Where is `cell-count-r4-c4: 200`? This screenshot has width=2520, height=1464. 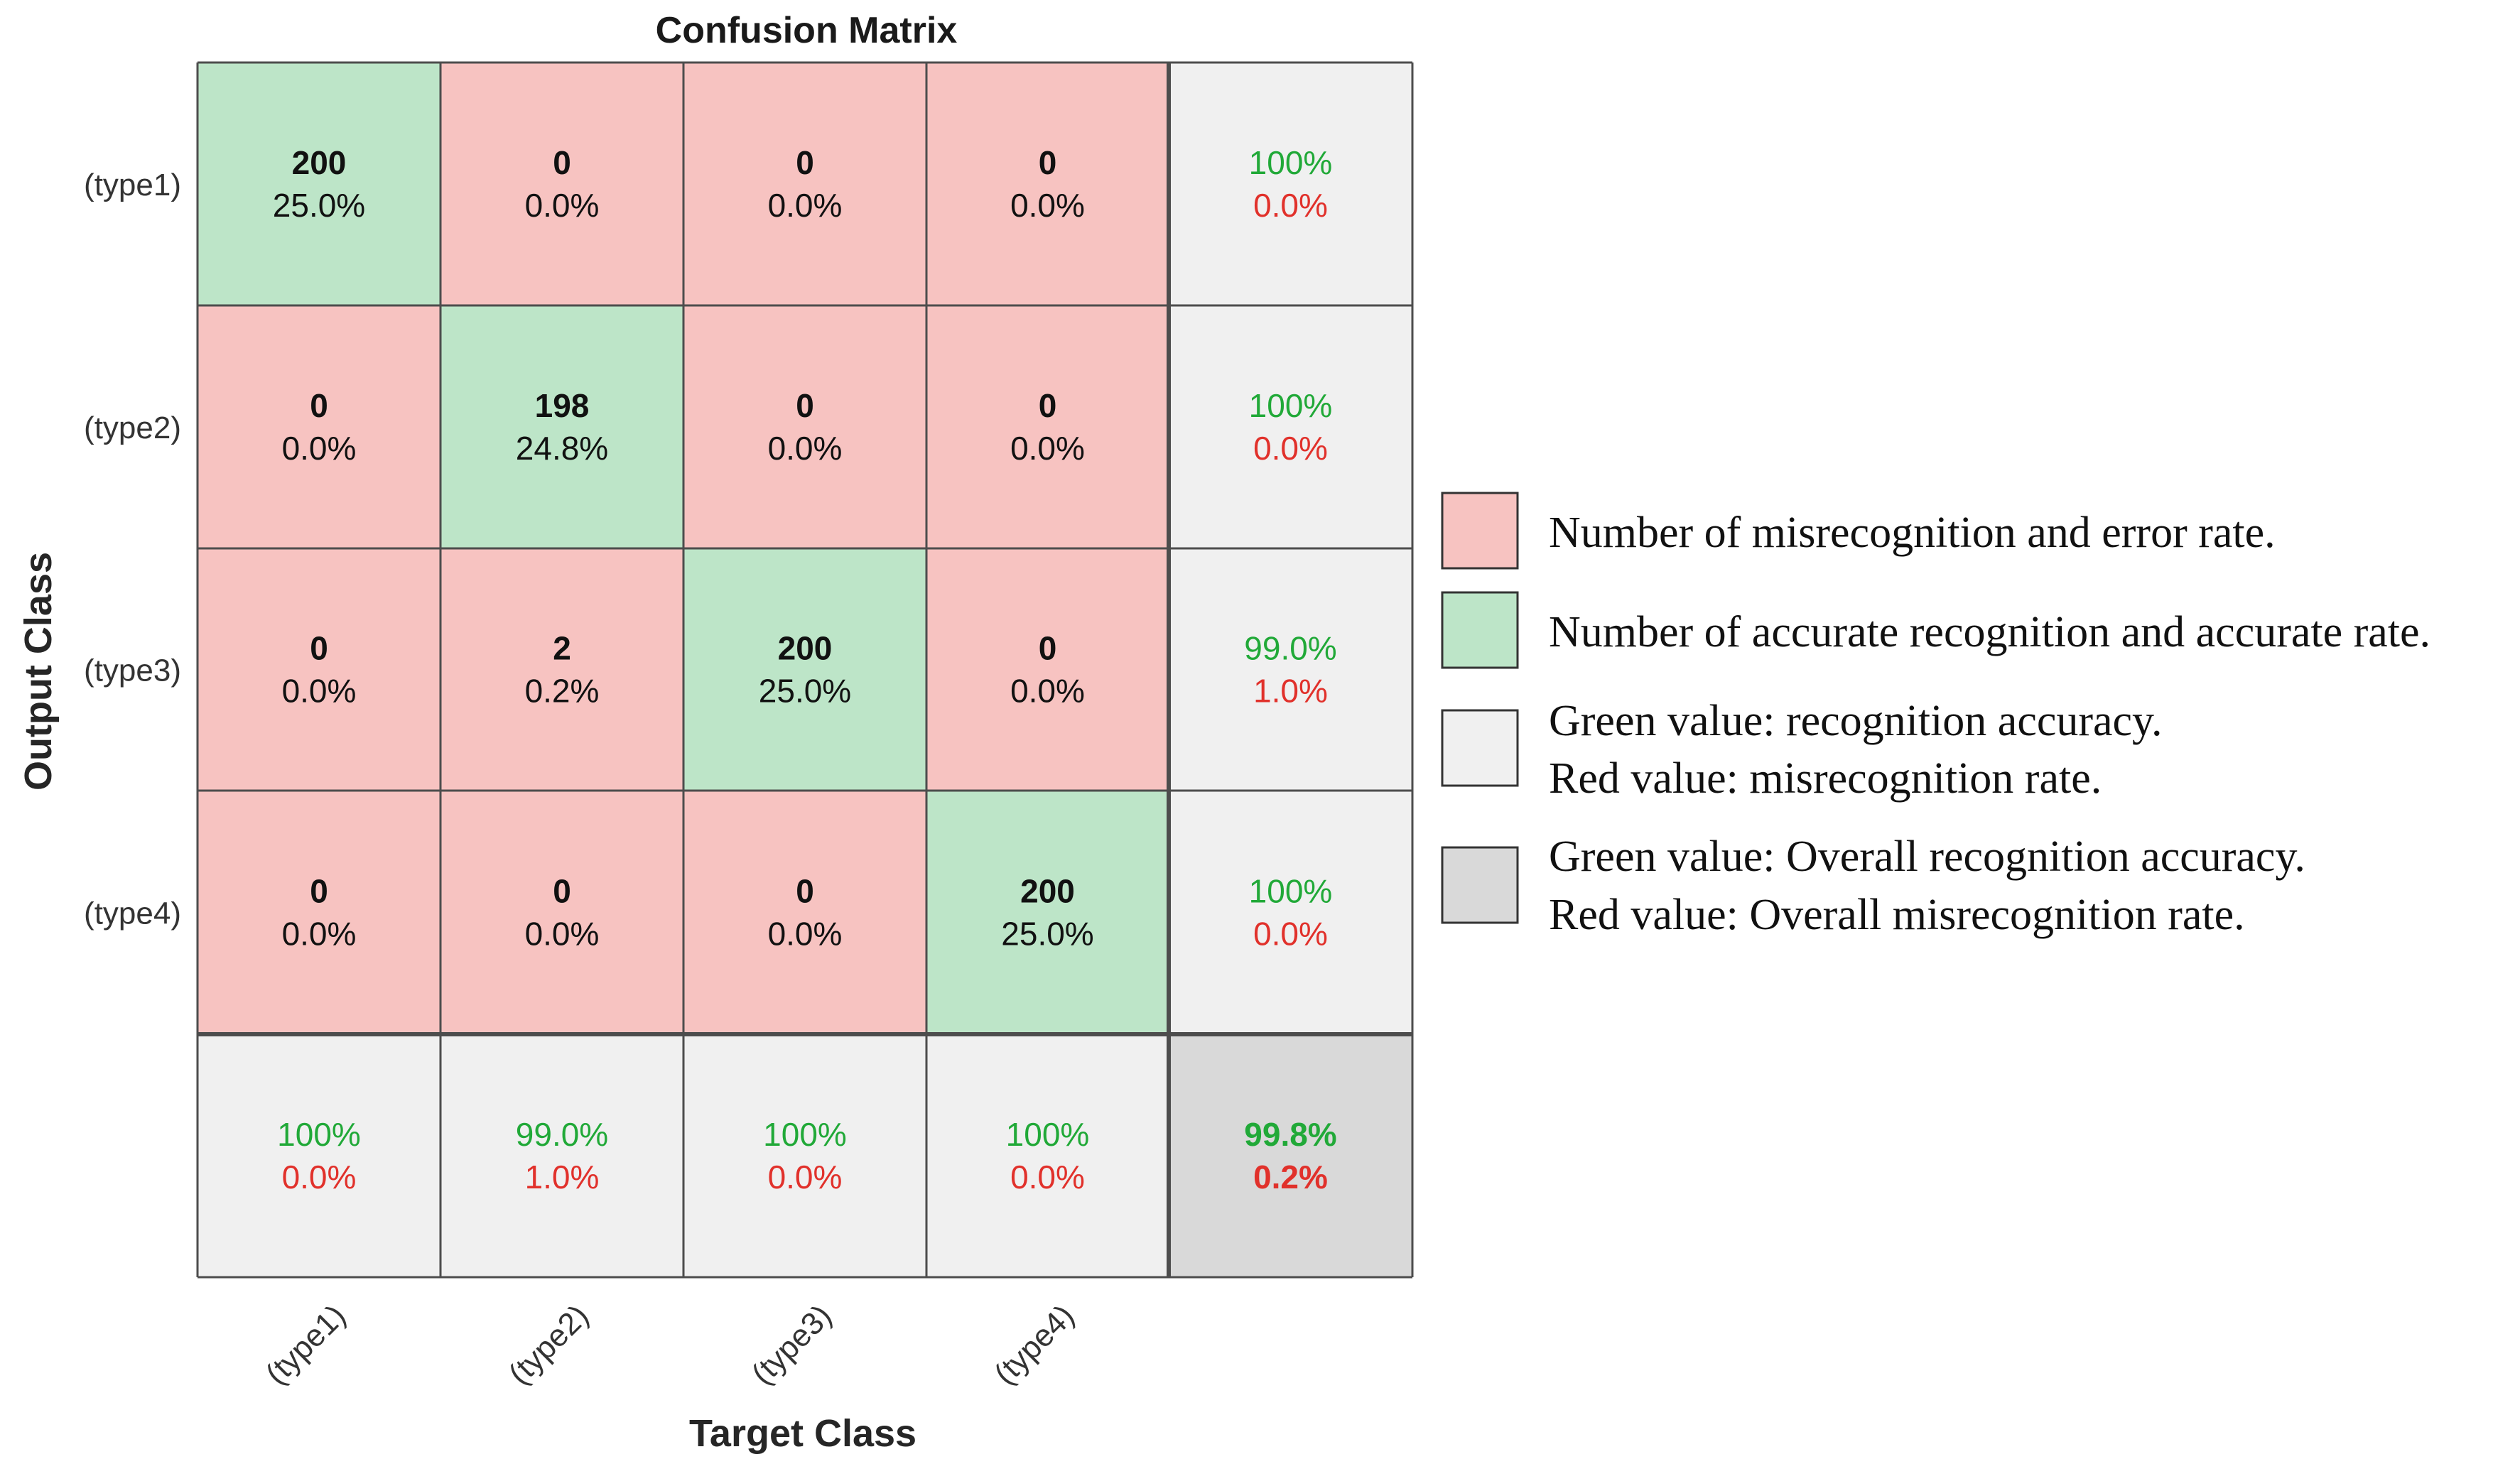 cell-count-r4-c4: 200 is located at coordinates (1047, 891).